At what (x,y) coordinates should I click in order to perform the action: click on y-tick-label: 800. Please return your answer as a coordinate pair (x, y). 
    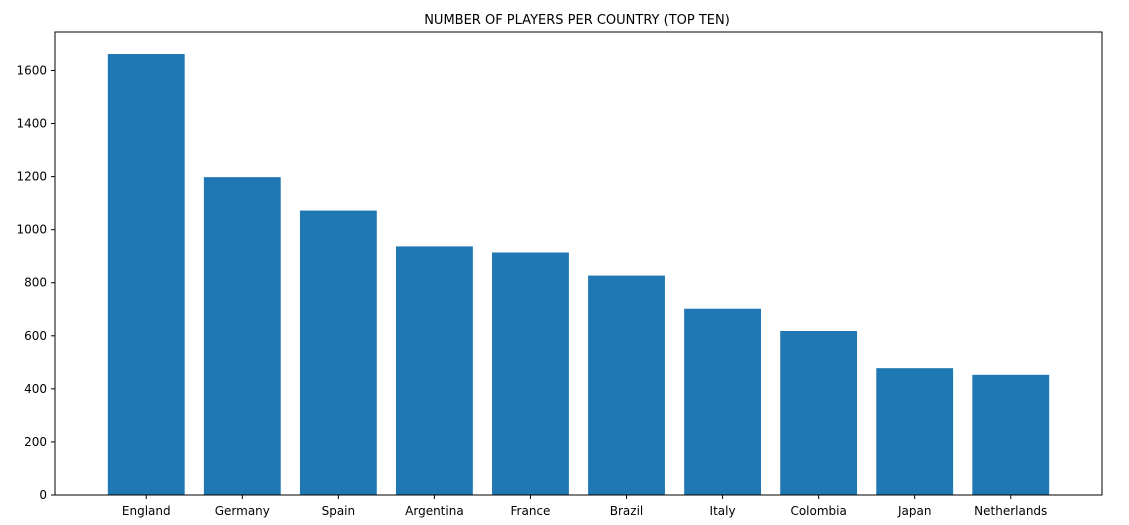
    Looking at the image, I should click on (35, 283).